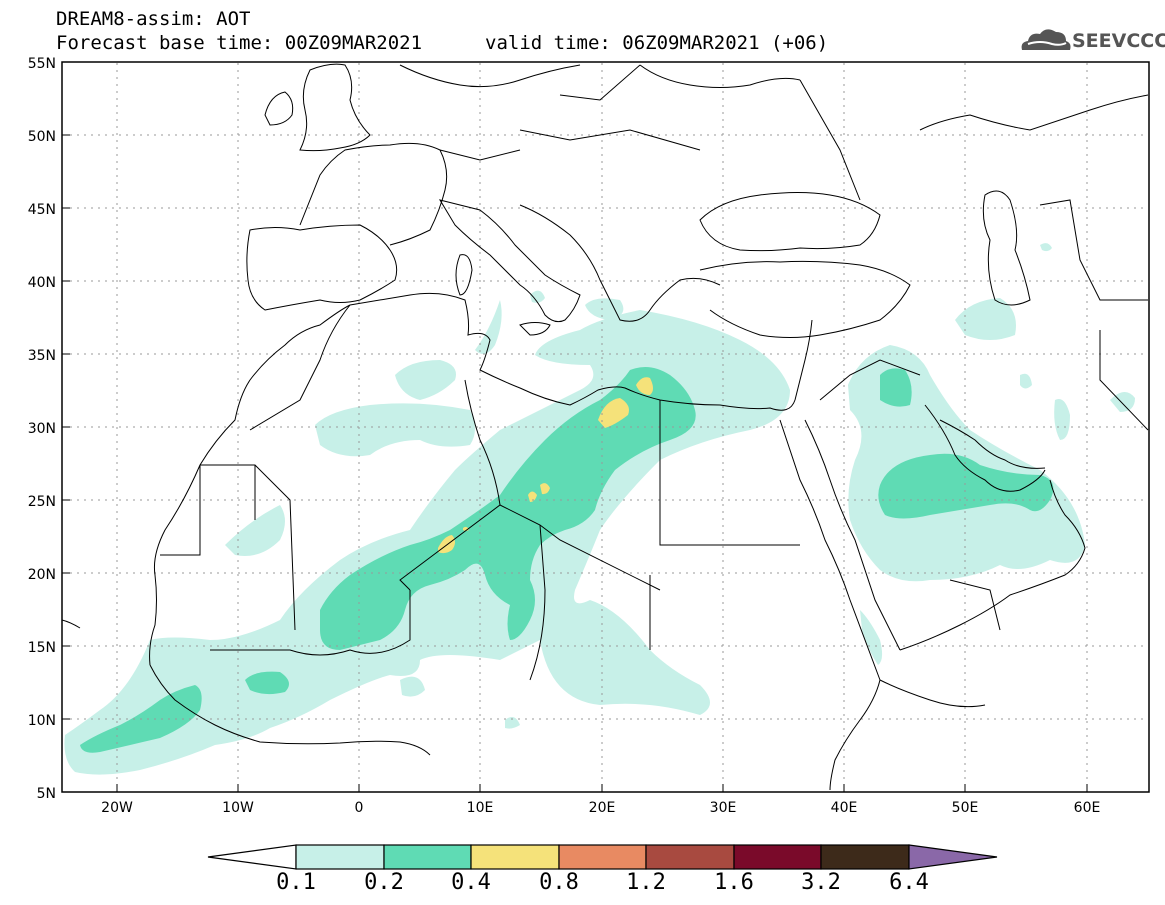 This screenshot has height=905, width=1165. What do you see at coordinates (42, 283) in the screenshot?
I see `lat-label: 40N` at bounding box center [42, 283].